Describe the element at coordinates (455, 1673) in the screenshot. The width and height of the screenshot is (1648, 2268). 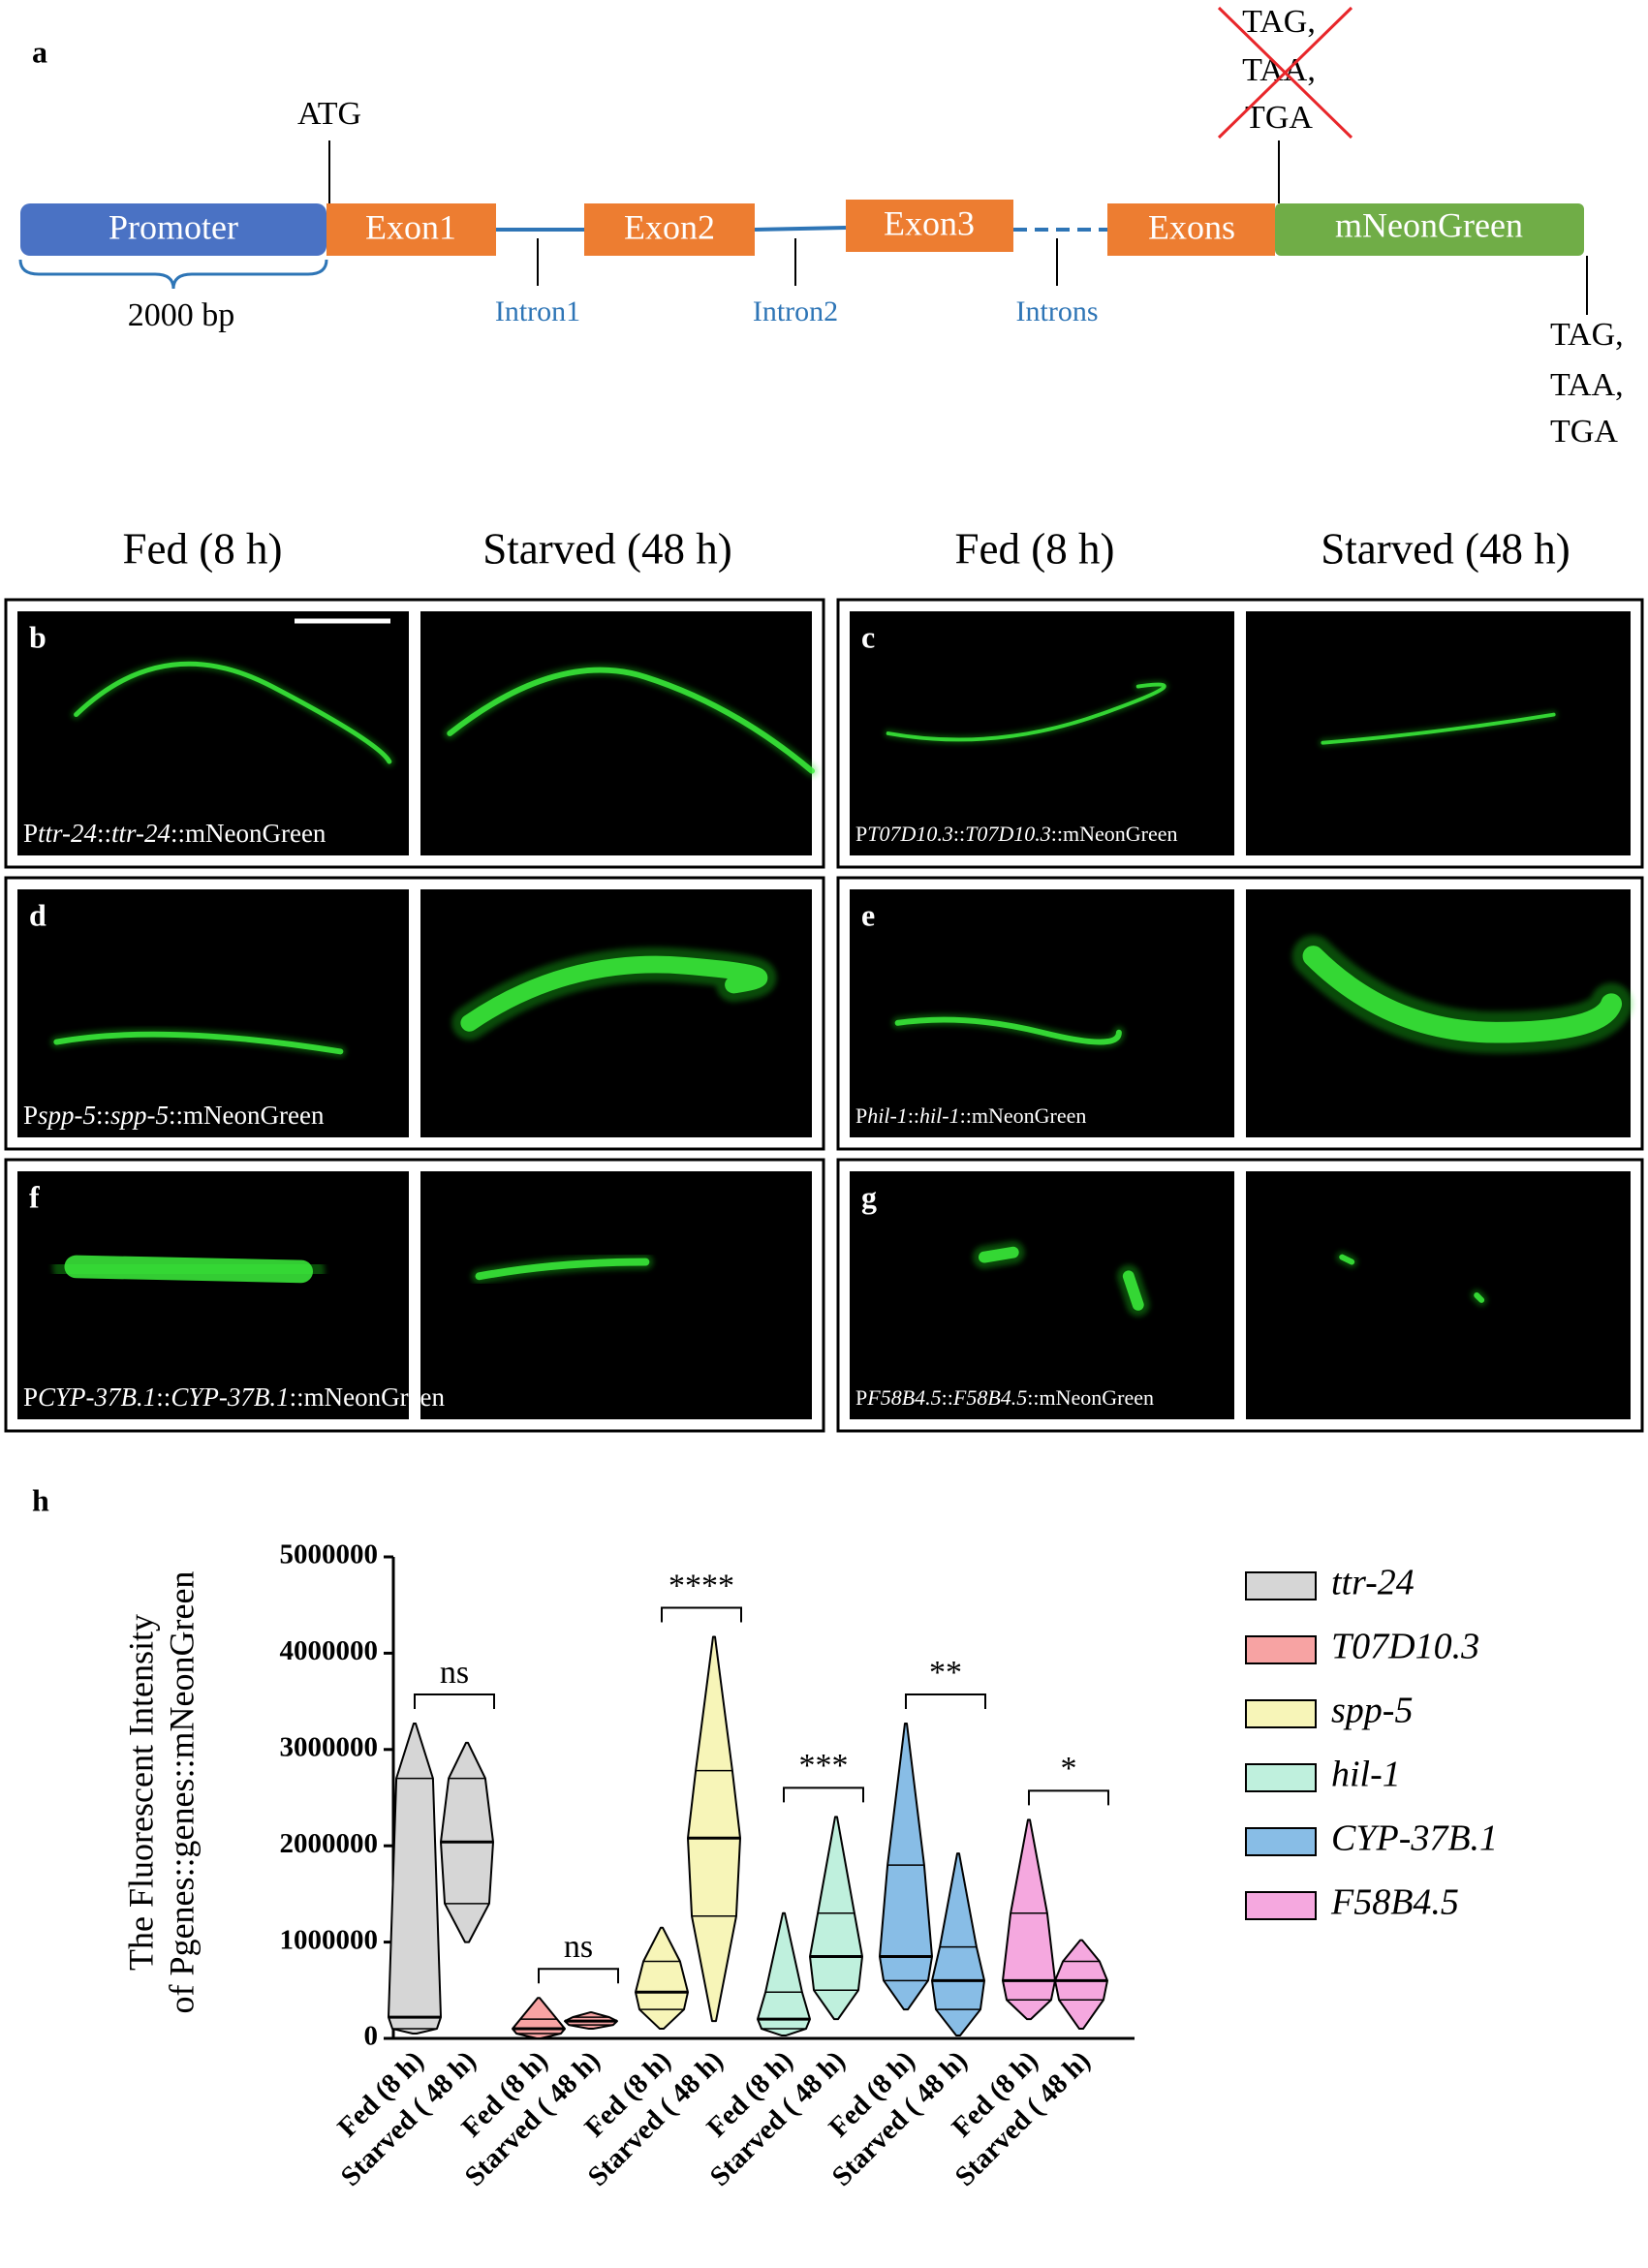
I see `significance-label: ns` at that location.